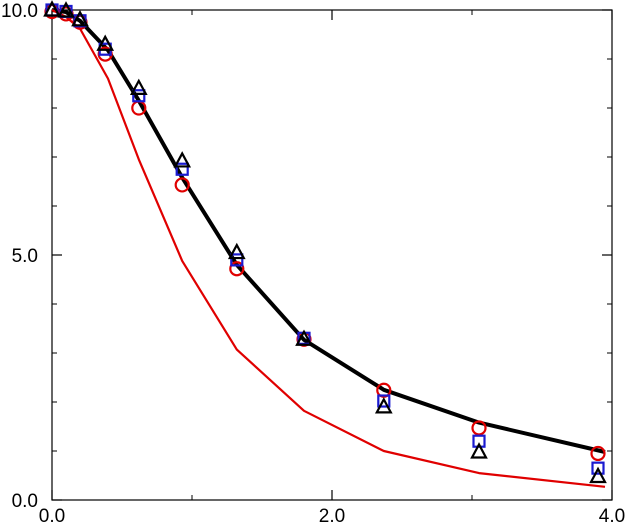 This screenshot has height=525, width=627. What do you see at coordinates (25, 501) in the screenshot?
I see `y-tick-label: 0.0` at bounding box center [25, 501].